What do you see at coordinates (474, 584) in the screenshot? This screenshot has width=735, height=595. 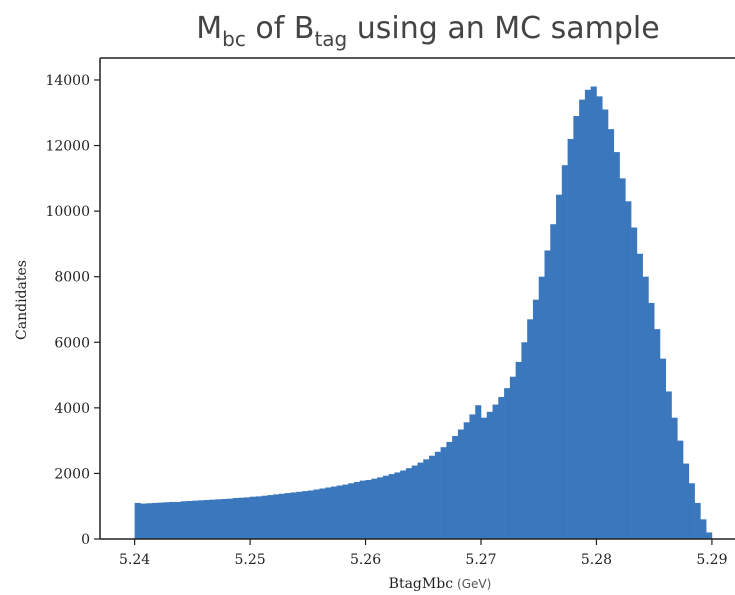 I see `x-label-unit: (GeV)` at bounding box center [474, 584].